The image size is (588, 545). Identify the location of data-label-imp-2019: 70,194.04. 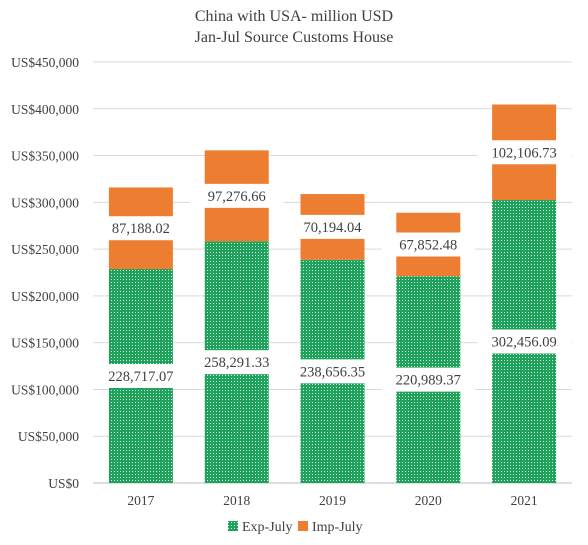
(333, 228).